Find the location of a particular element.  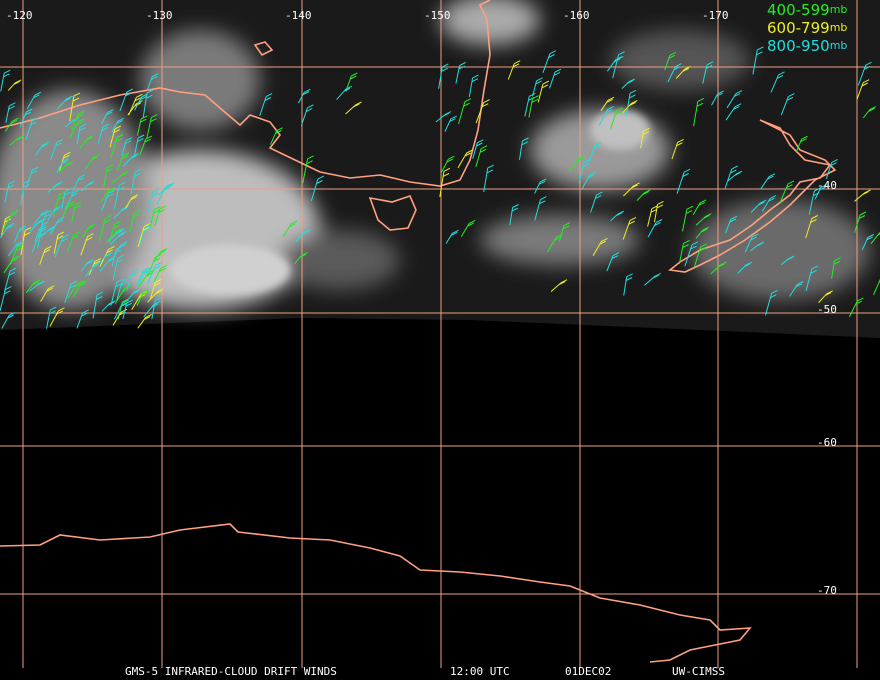

longitude-label: -150 is located at coordinates (437, 15).